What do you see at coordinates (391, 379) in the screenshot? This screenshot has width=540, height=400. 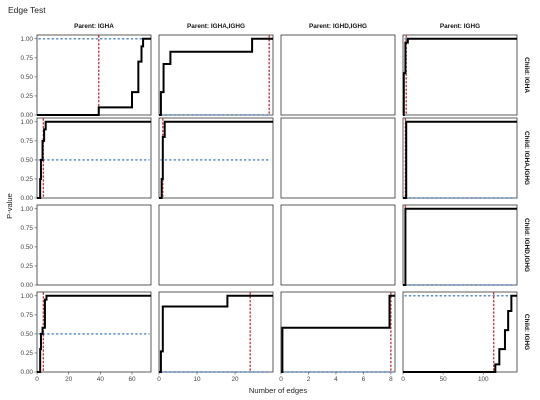 I see `x-tick-label: 8` at bounding box center [391, 379].